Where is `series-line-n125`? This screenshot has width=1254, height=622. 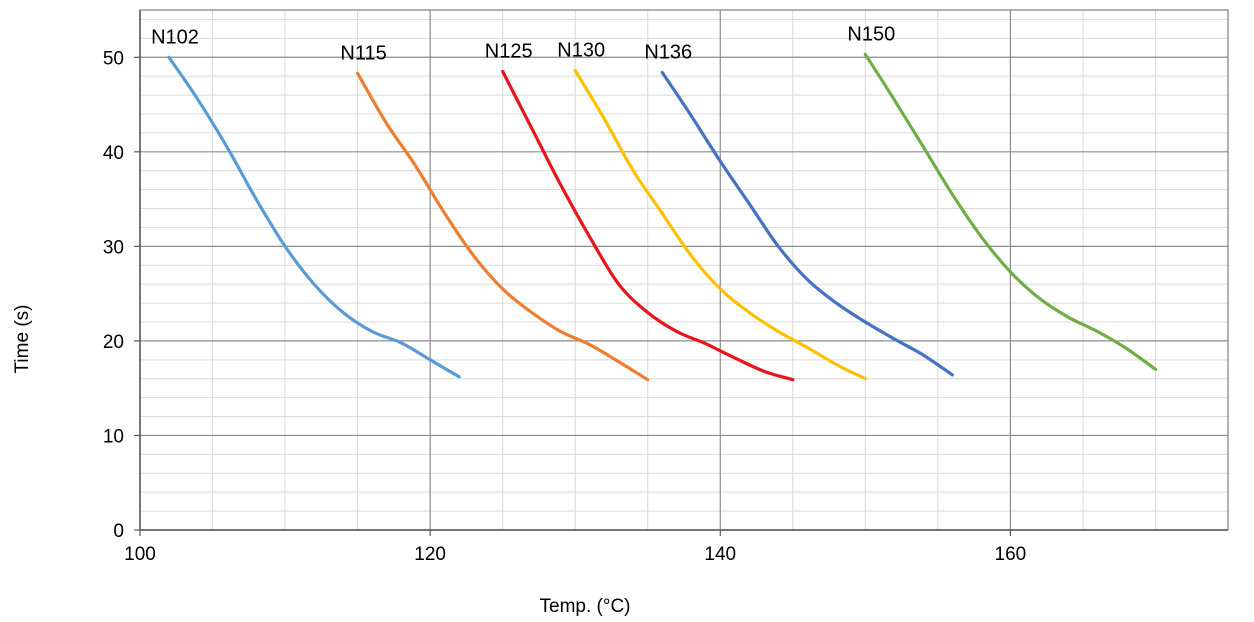 series-line-n125 is located at coordinates (648, 225).